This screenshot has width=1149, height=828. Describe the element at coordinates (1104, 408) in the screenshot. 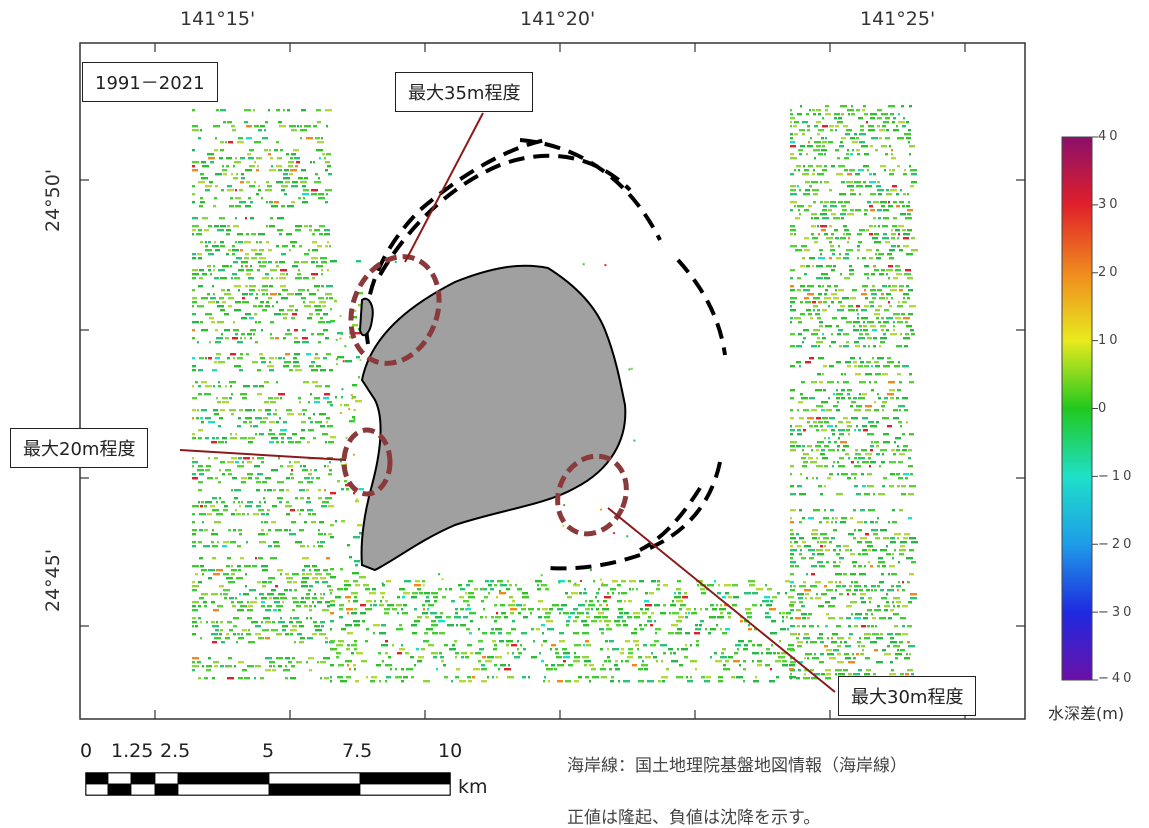

I see `colorbar-label-0: 0` at that location.